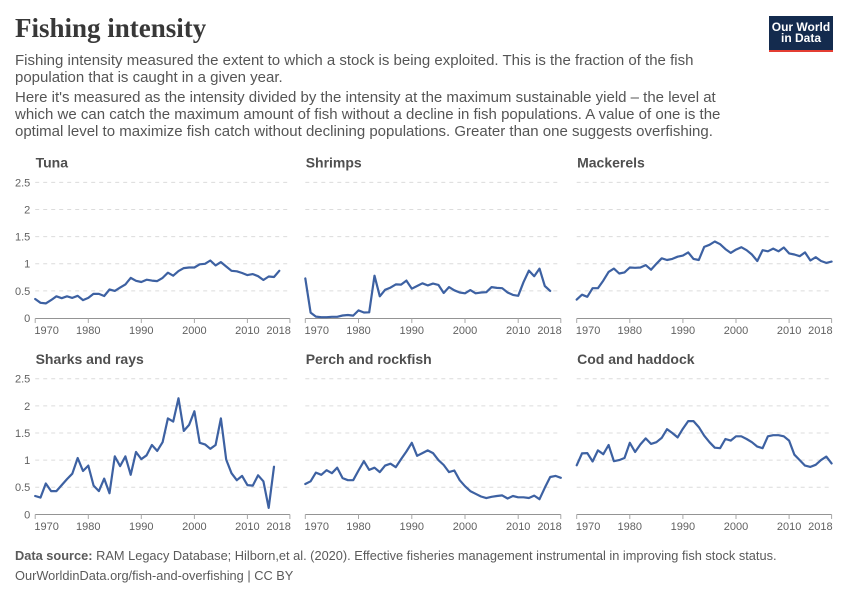 This screenshot has width=850, height=600. I want to click on svg-text: Tuna, so click(52, 163).